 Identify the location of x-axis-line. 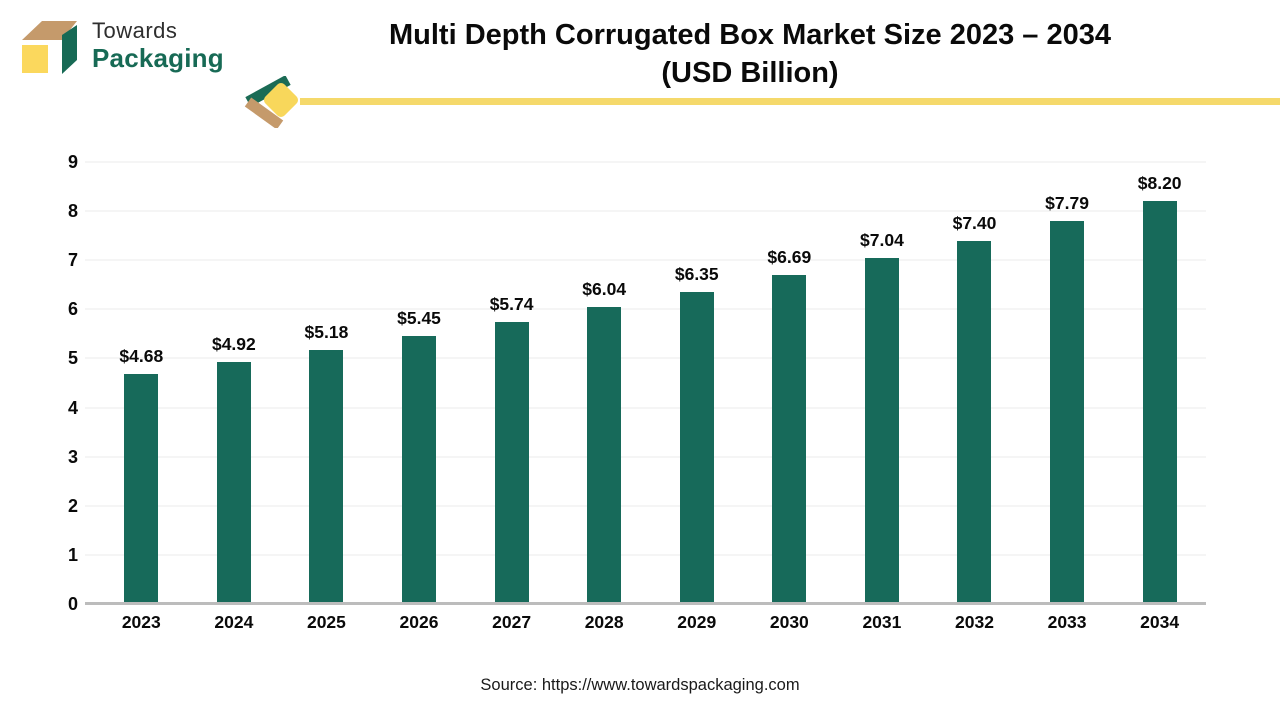
(645, 603).